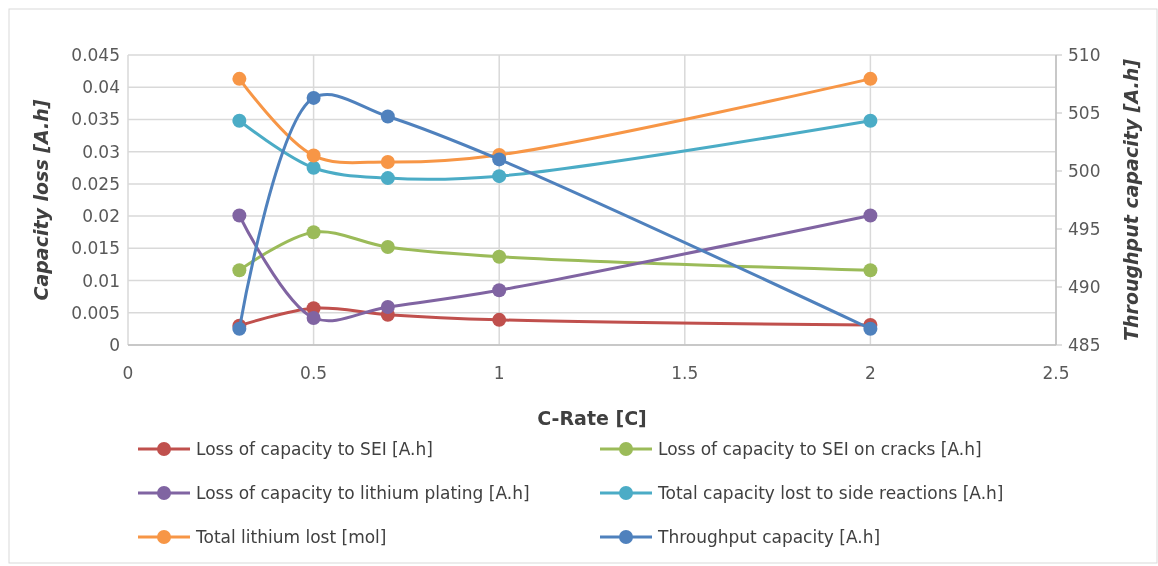  What do you see at coordinates (1084, 171) in the screenshot?
I see `y2-tick-label: 500` at bounding box center [1084, 171].